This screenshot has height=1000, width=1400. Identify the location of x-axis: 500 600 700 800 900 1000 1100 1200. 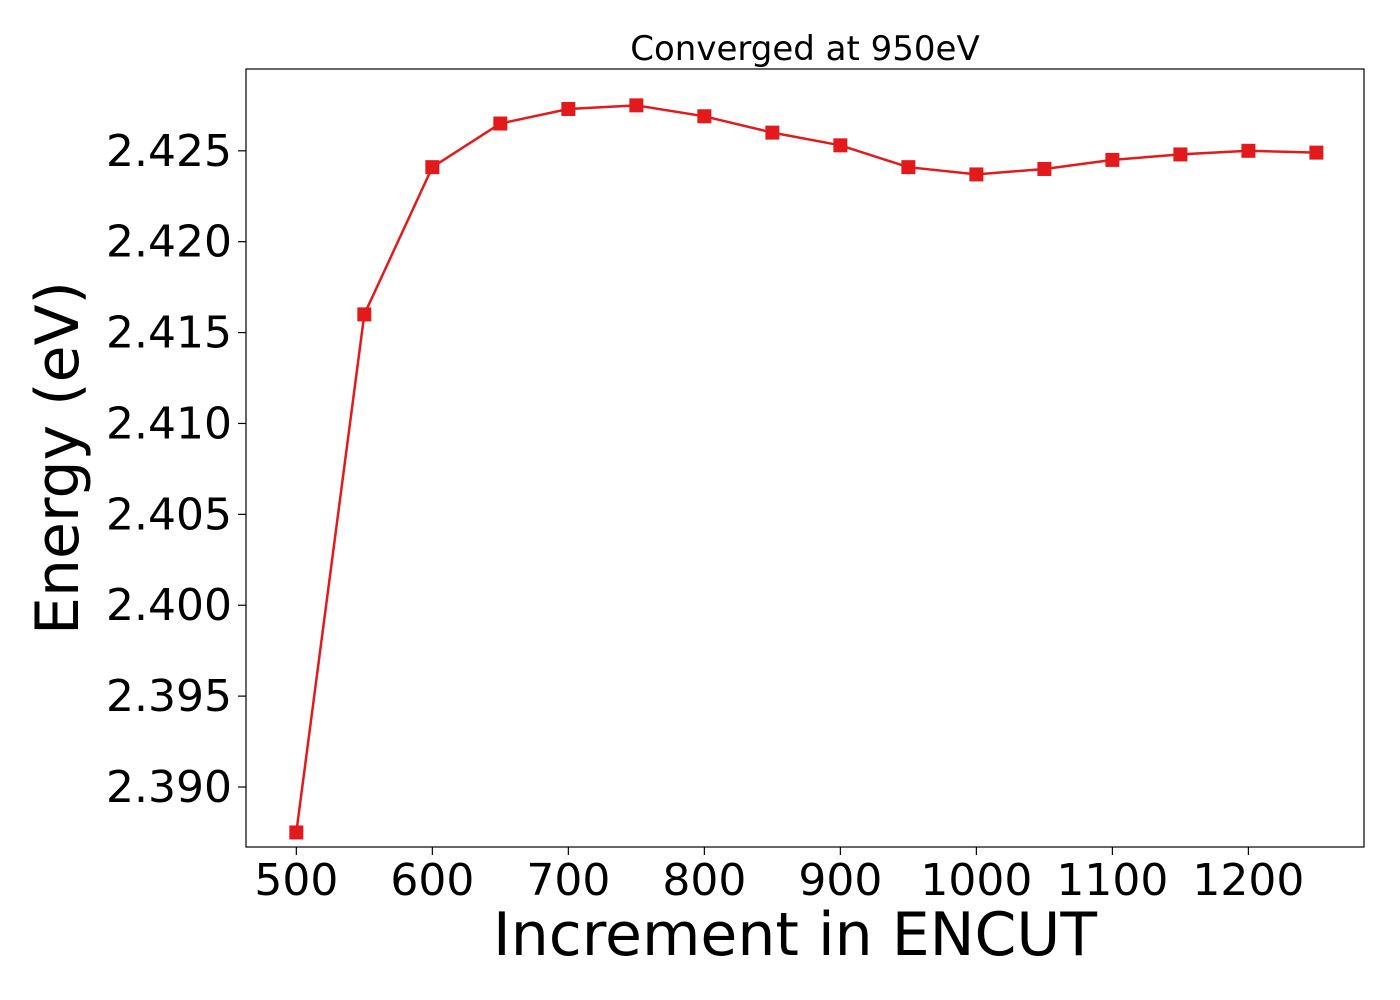
(779, 876).